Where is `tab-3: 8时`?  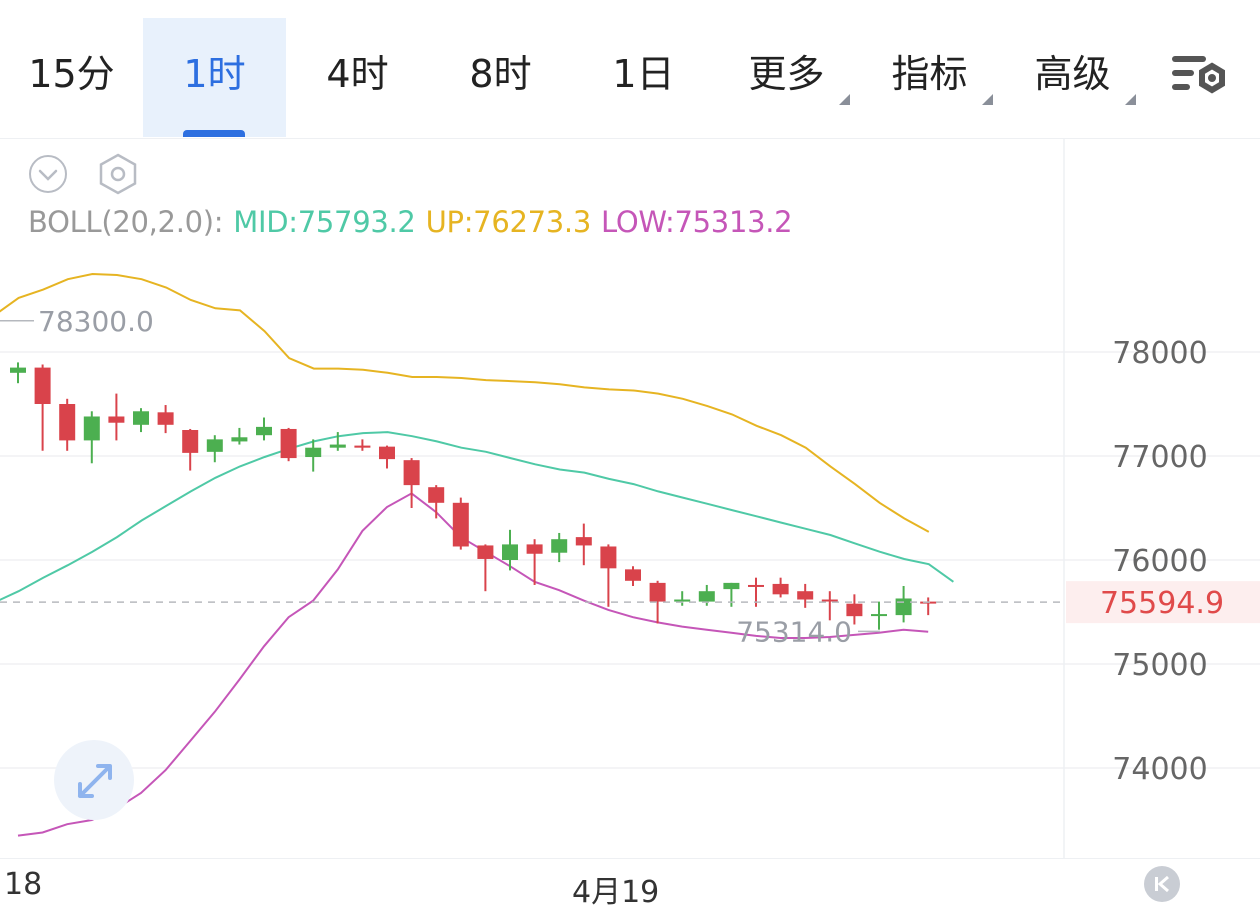
tab-3: 8时 is located at coordinates (500, 77).